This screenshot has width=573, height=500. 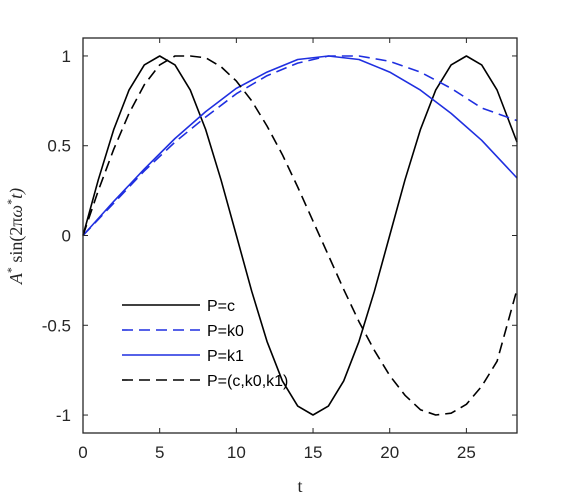 I want to click on y-axis-label-sin: sin(2π, so click(x=16, y=243).